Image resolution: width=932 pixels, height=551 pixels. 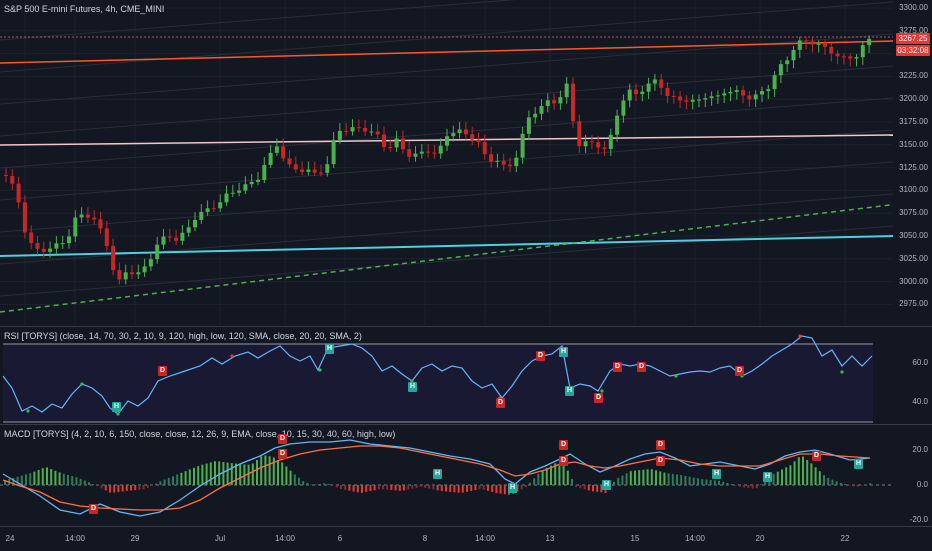 I want to click on rsi-line, so click(x=437, y=375).